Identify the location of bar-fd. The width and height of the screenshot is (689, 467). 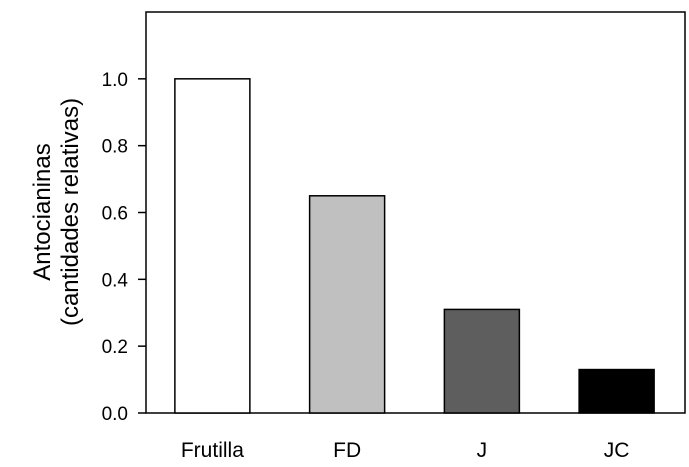
(347, 304).